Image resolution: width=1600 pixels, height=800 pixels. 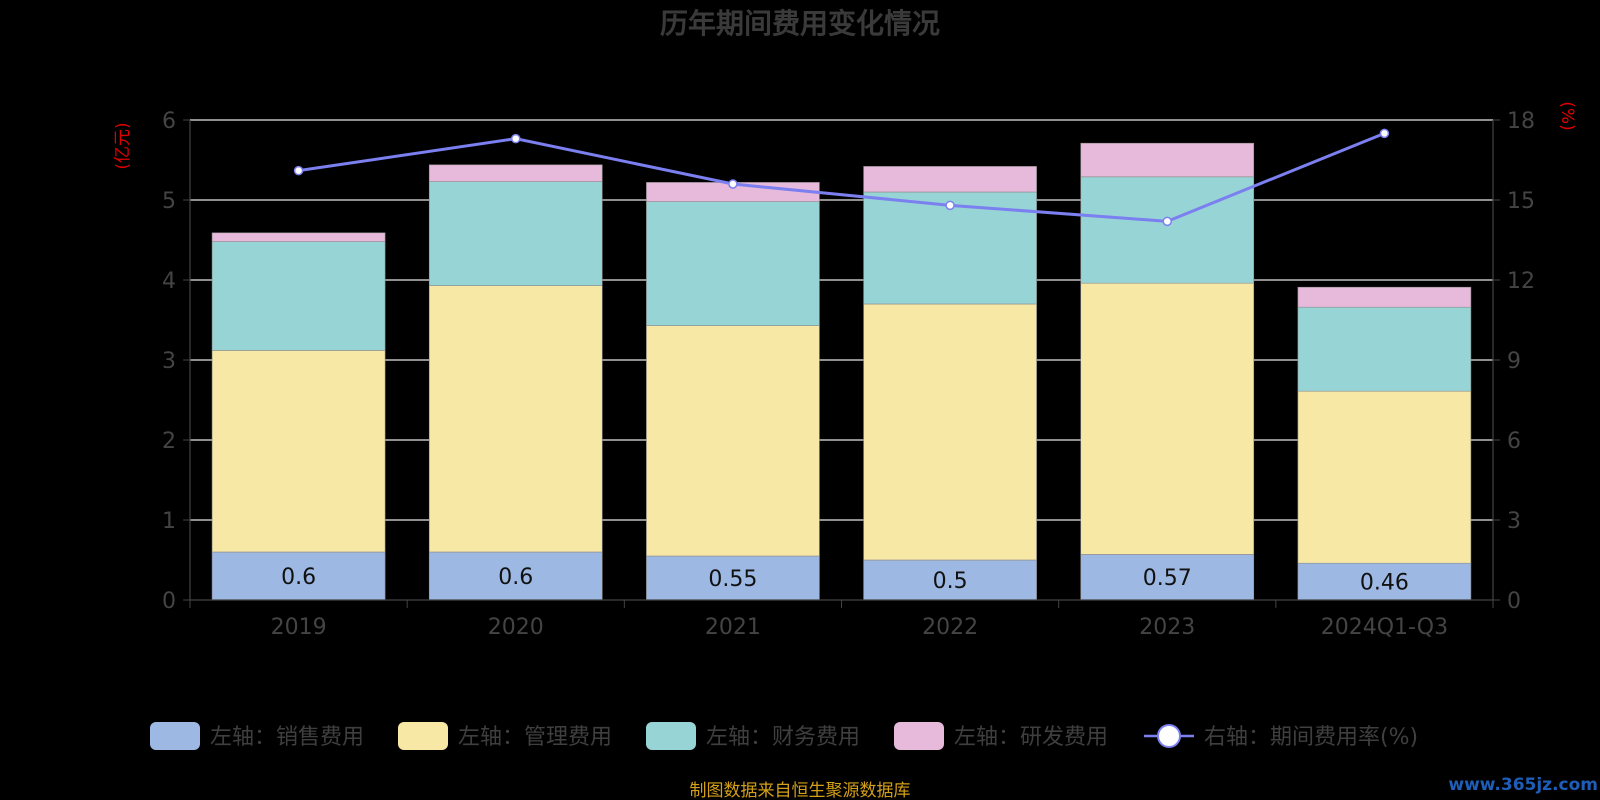 I want to click on right-axis-tick: 3, so click(x=1514, y=521).